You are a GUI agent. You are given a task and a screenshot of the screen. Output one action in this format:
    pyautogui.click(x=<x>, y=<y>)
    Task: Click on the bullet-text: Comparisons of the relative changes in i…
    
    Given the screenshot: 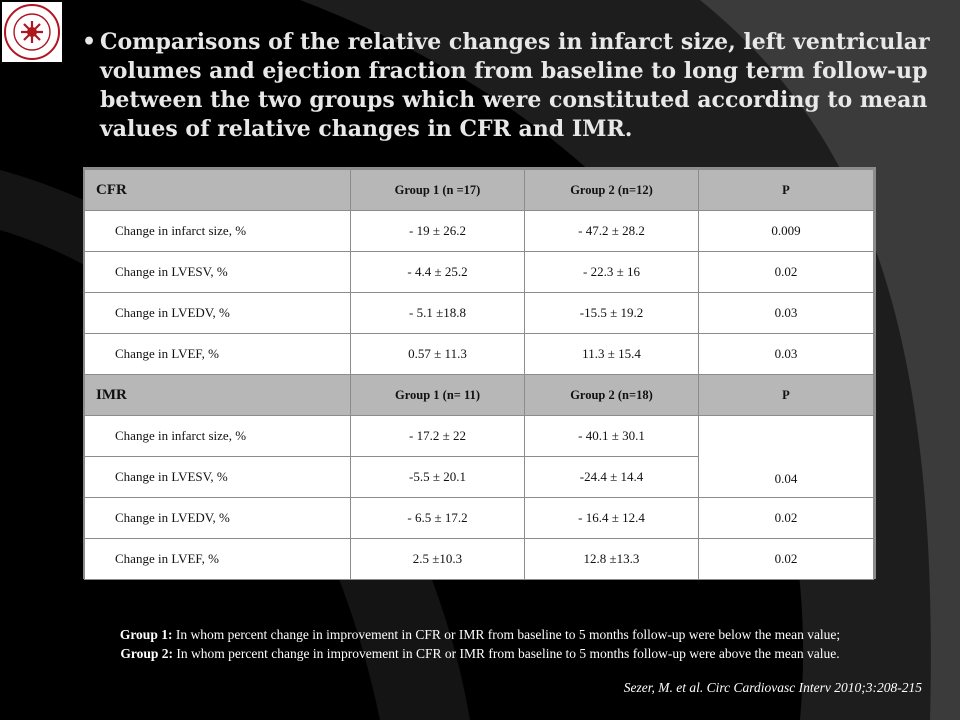 What is the action you would take?
    pyautogui.click(x=515, y=85)
    